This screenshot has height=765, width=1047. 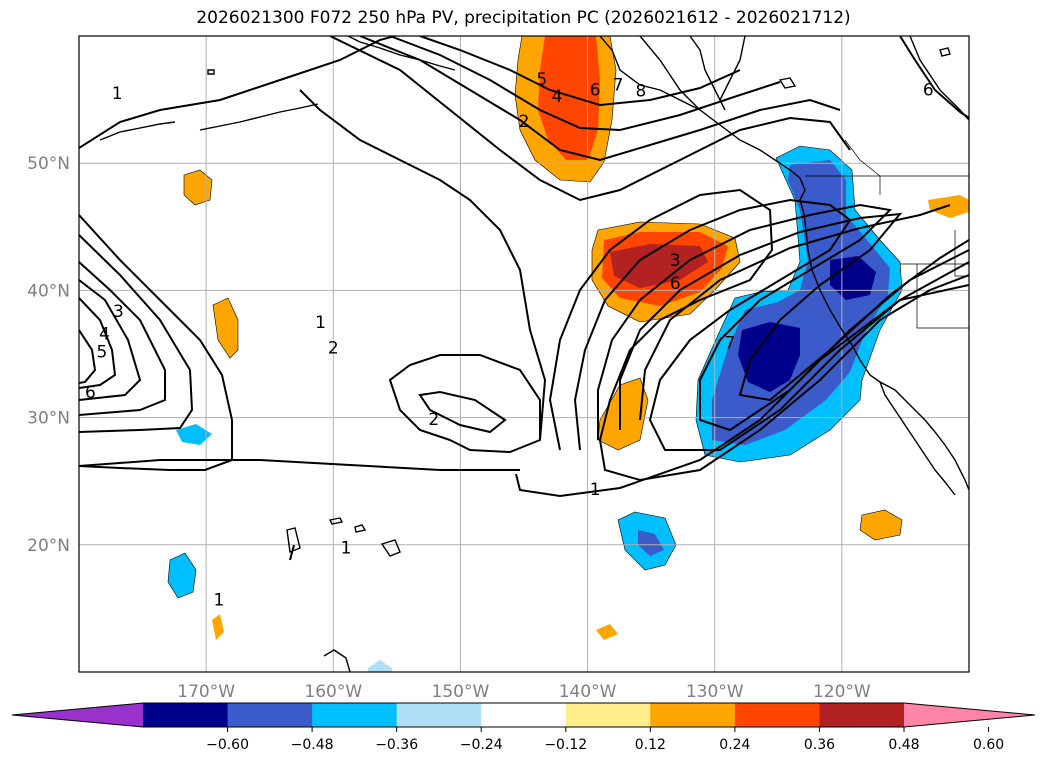 What do you see at coordinates (906, 234) in the screenshot?
I see `border-states` at bounding box center [906, 234].